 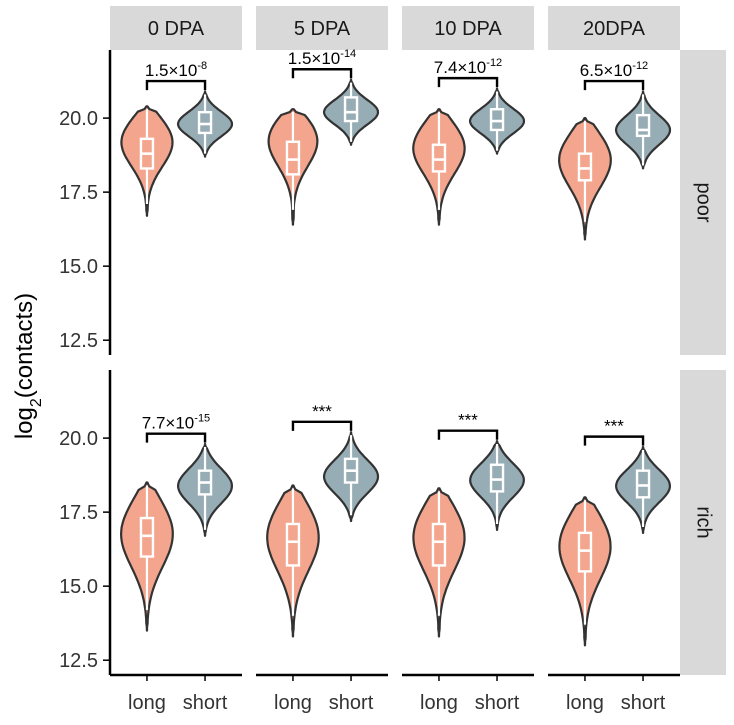 What do you see at coordinates (177, 138) in the screenshot?
I see `panel-poor-0: 1.5×10-8` at bounding box center [177, 138].